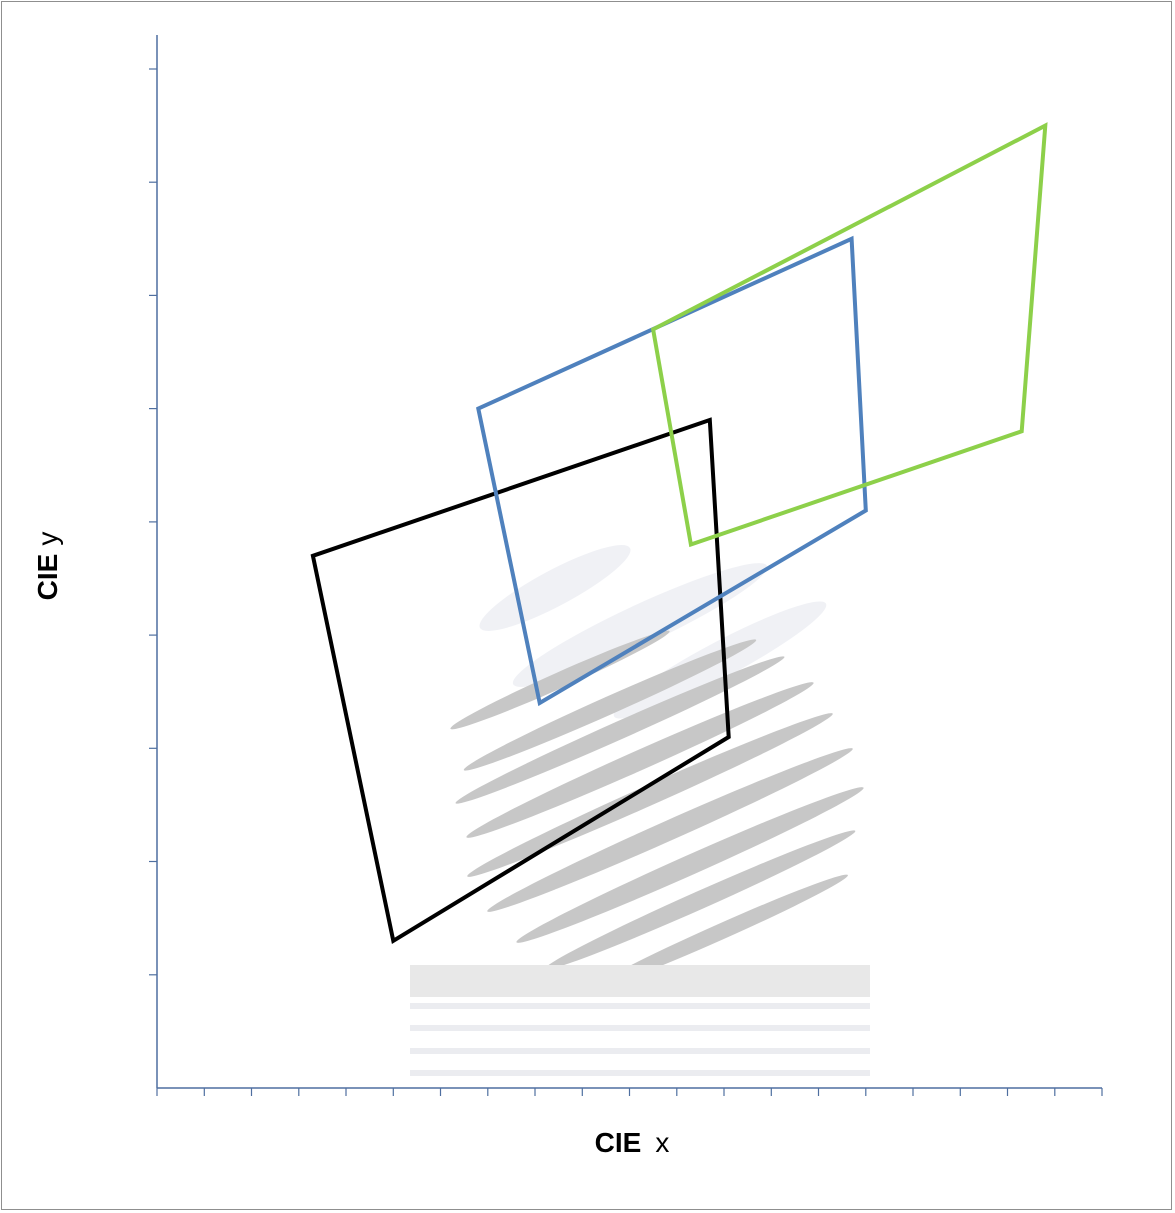 The height and width of the screenshot is (1213, 1175). I want to click on y-ticks, so click(153, 522).